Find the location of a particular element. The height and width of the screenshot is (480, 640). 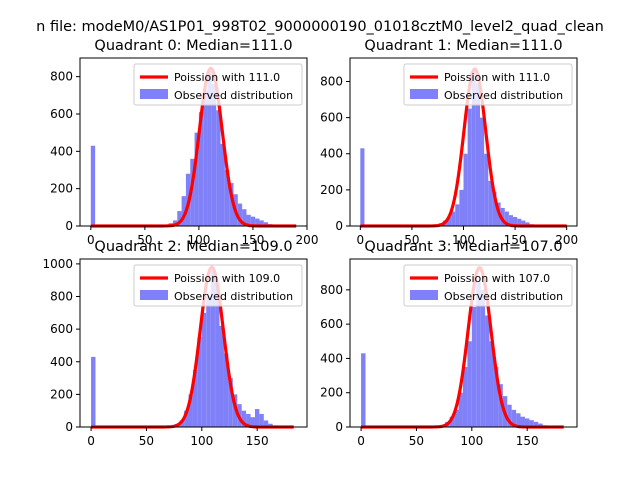

legend-fit-label: Poission with 107.0 is located at coordinates (497, 278).